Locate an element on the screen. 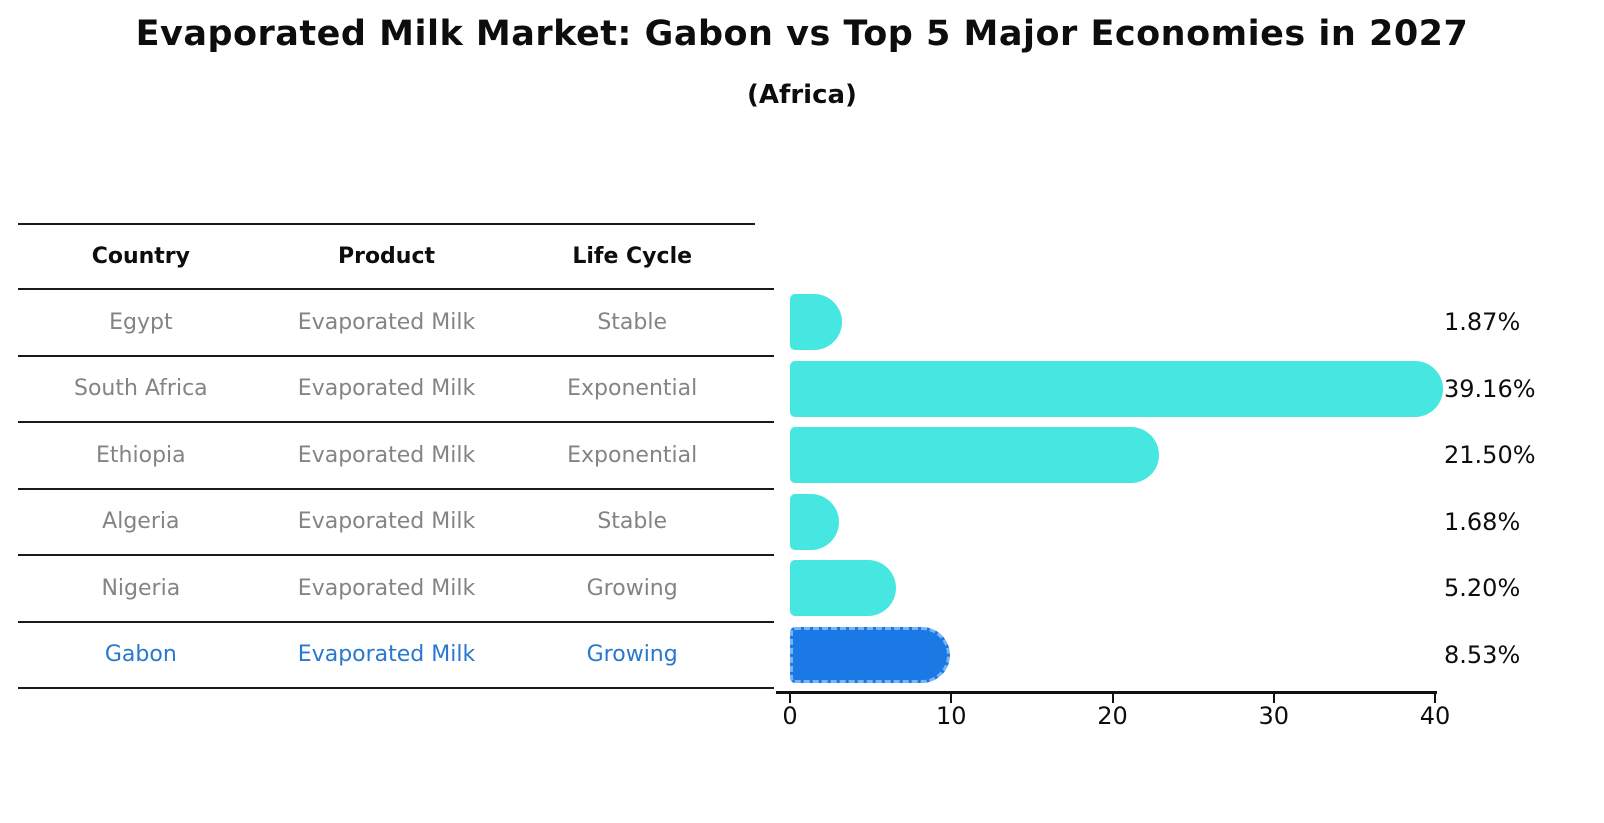 The image size is (1604, 823). bar-south-africa is located at coordinates (1117, 388).